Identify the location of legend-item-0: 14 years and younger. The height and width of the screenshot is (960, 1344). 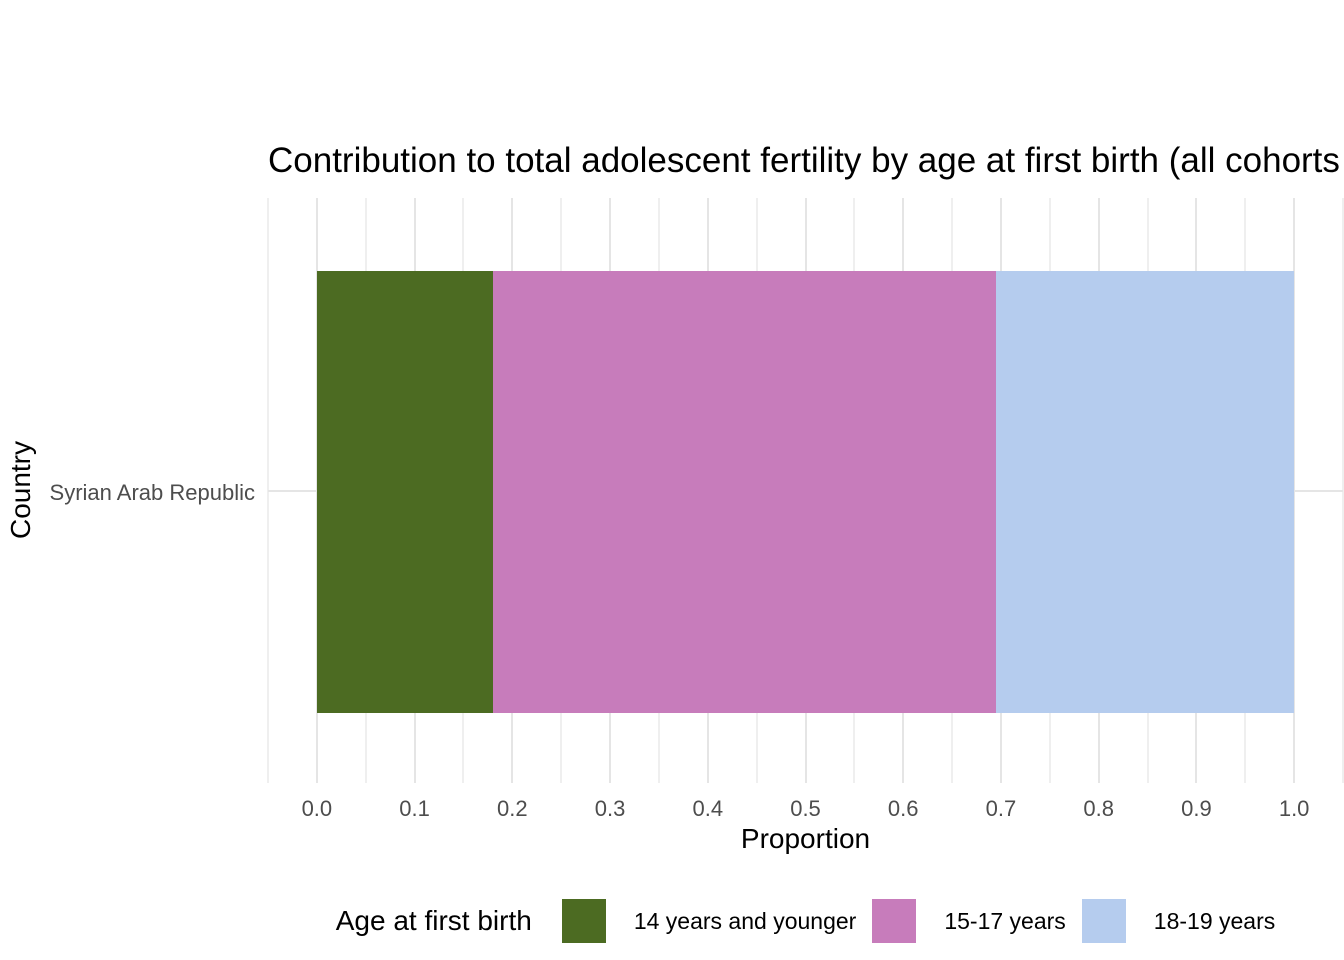
(709, 921).